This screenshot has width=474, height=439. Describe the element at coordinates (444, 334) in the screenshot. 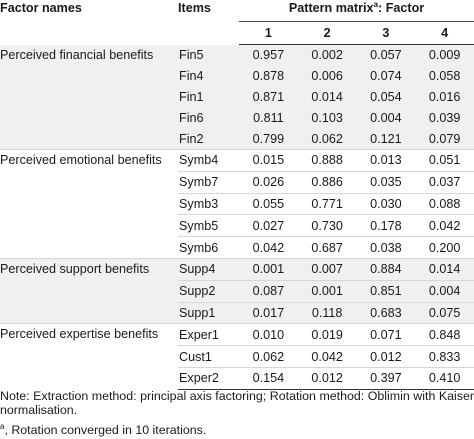

I see `loading-value: 0.848` at that location.